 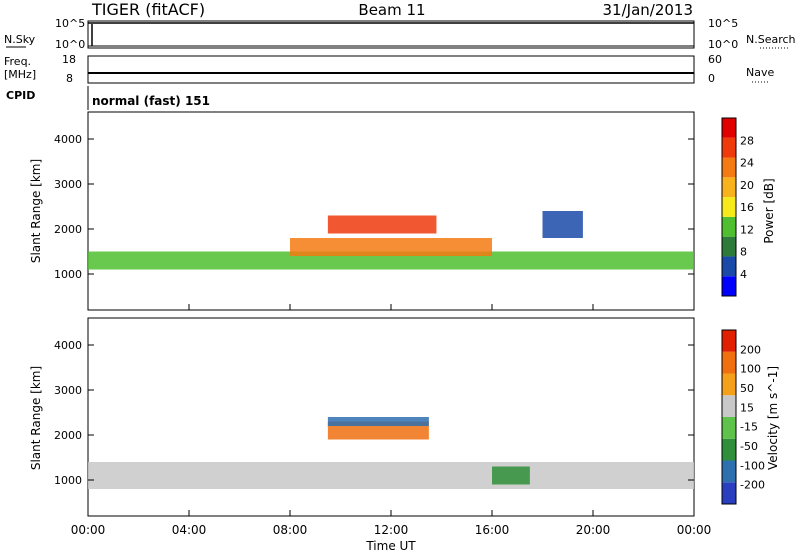 I want to click on velocity-heatmap, so click(x=391, y=453).